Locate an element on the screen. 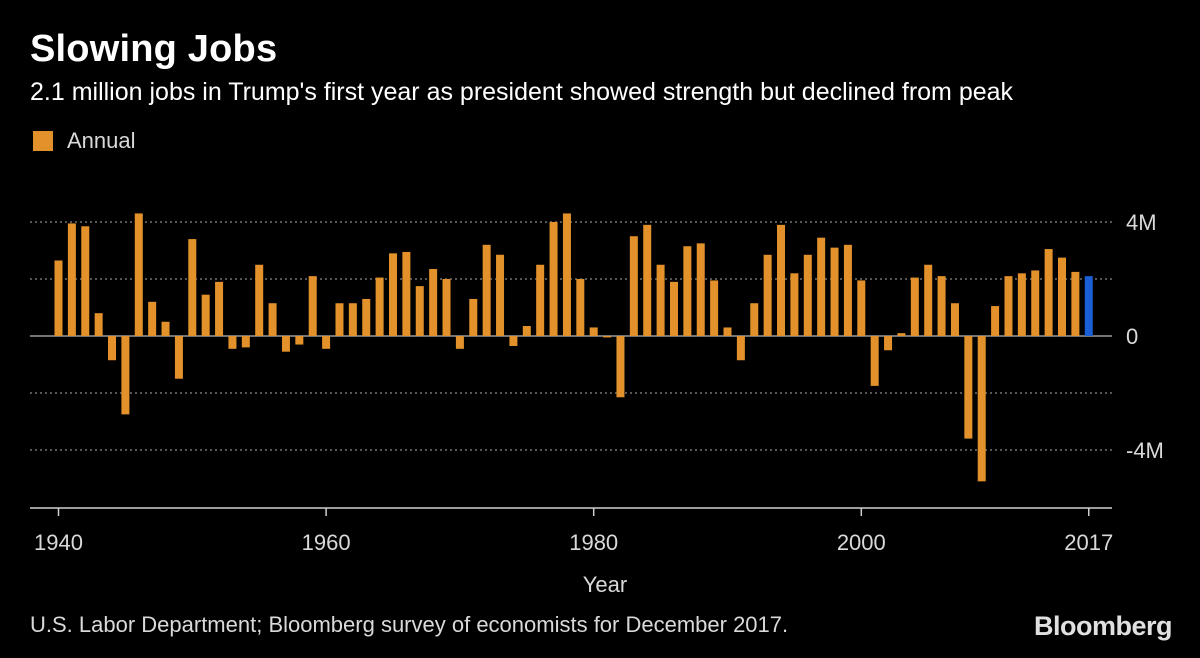  bar-2004 is located at coordinates (914, 306).